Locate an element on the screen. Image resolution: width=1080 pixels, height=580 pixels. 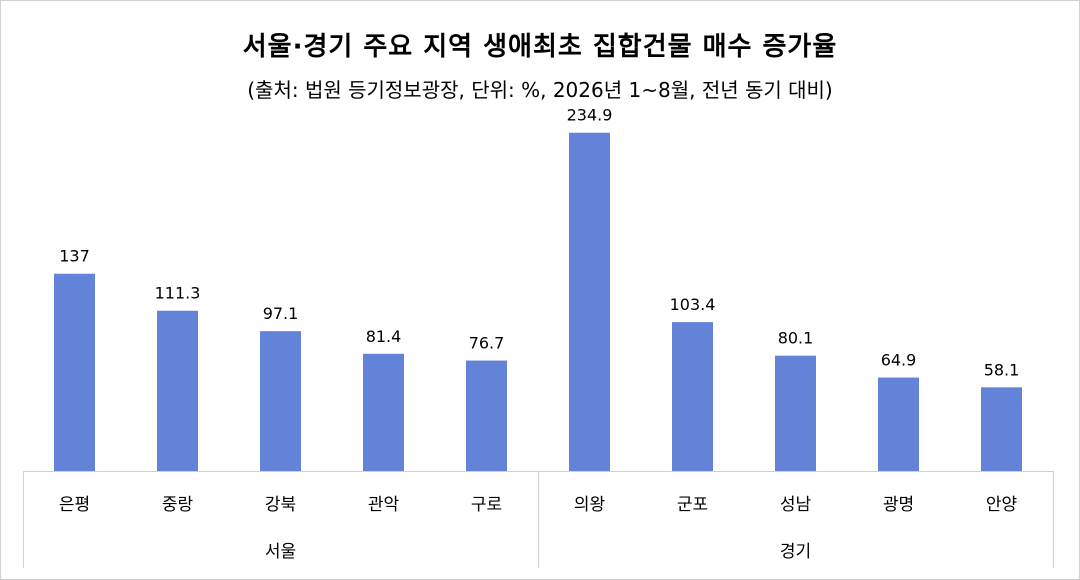
data-label-3: 97.1 is located at coordinates (281, 313).